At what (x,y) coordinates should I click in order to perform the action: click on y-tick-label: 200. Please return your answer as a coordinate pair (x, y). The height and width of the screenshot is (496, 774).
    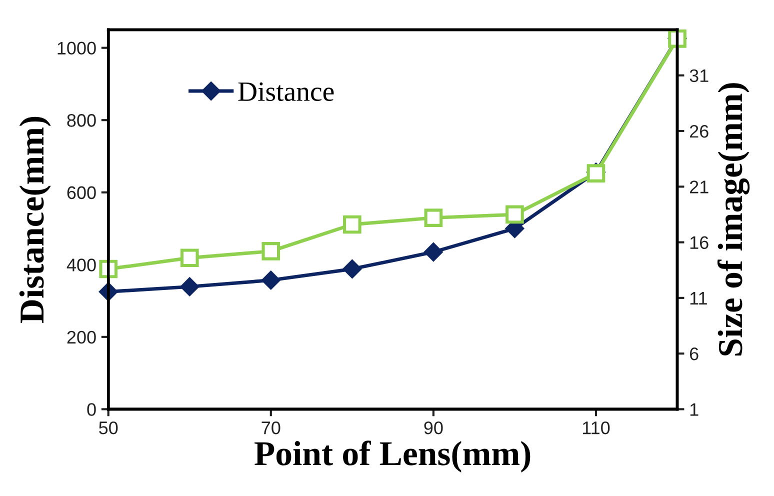
    Looking at the image, I should click on (81, 337).